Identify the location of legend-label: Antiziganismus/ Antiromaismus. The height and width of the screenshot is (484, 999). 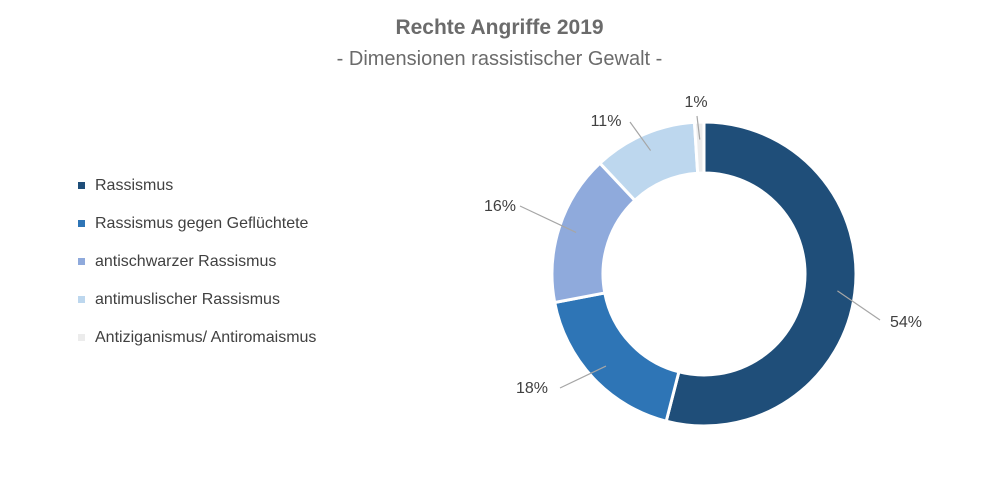
(206, 337).